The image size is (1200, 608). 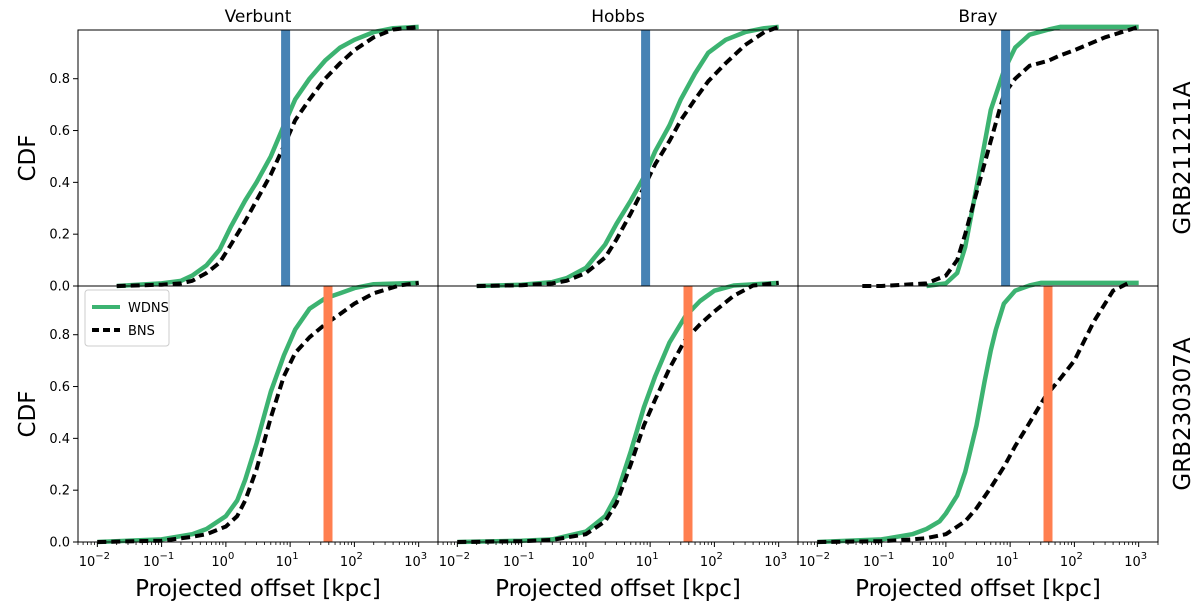 What do you see at coordinates (618, 589) in the screenshot?
I see `x-axis-label-hobbs: Projected offset [kpc]` at bounding box center [618, 589].